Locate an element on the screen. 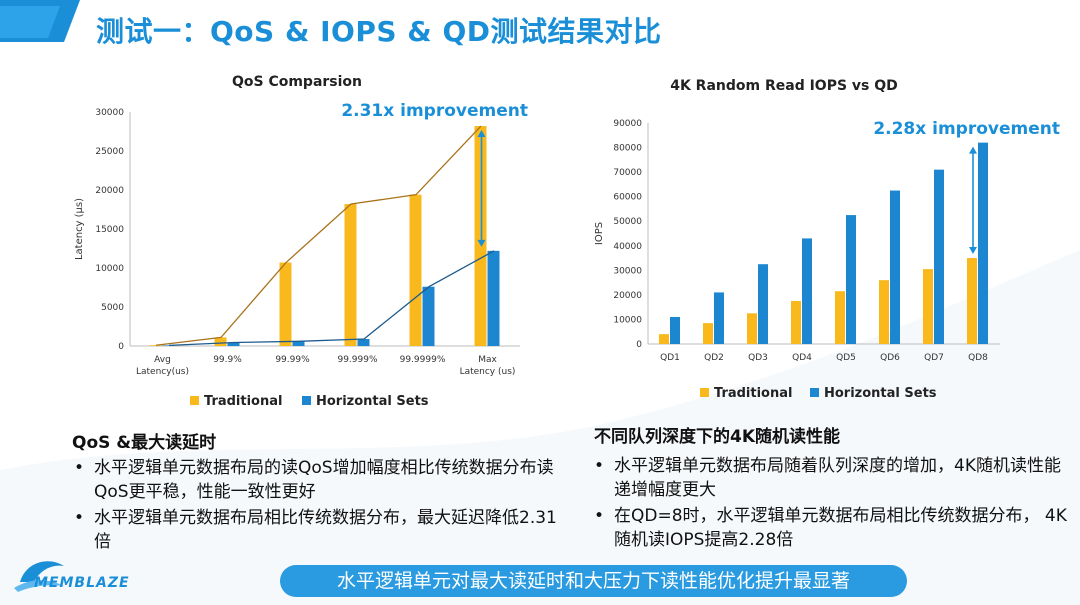 The image size is (1080, 605). x-tick-label-line: 99.999% is located at coordinates (357, 360).